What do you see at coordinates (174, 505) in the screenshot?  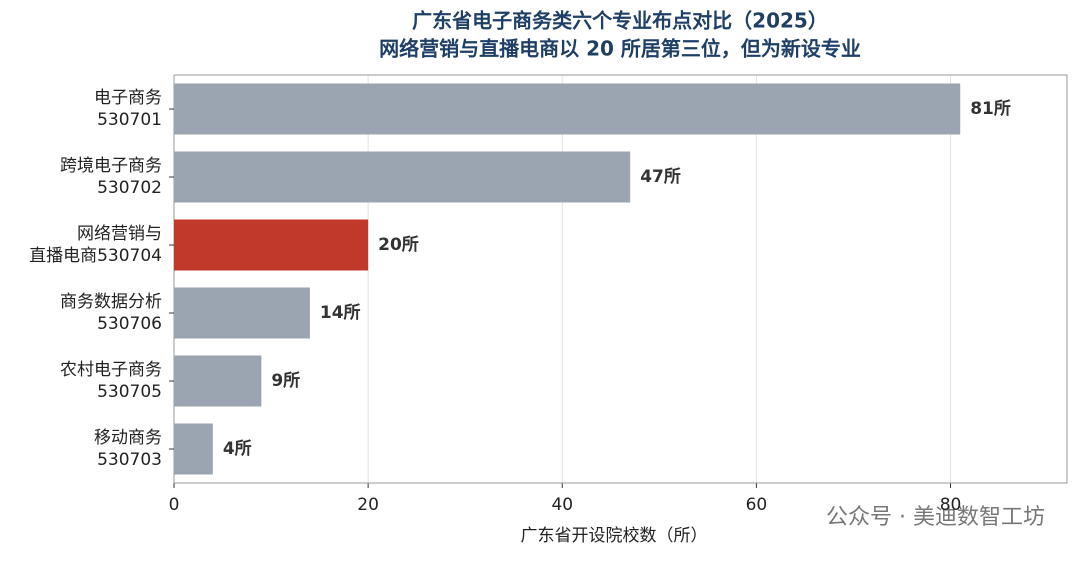 I see `x-tick-label: 0` at bounding box center [174, 505].